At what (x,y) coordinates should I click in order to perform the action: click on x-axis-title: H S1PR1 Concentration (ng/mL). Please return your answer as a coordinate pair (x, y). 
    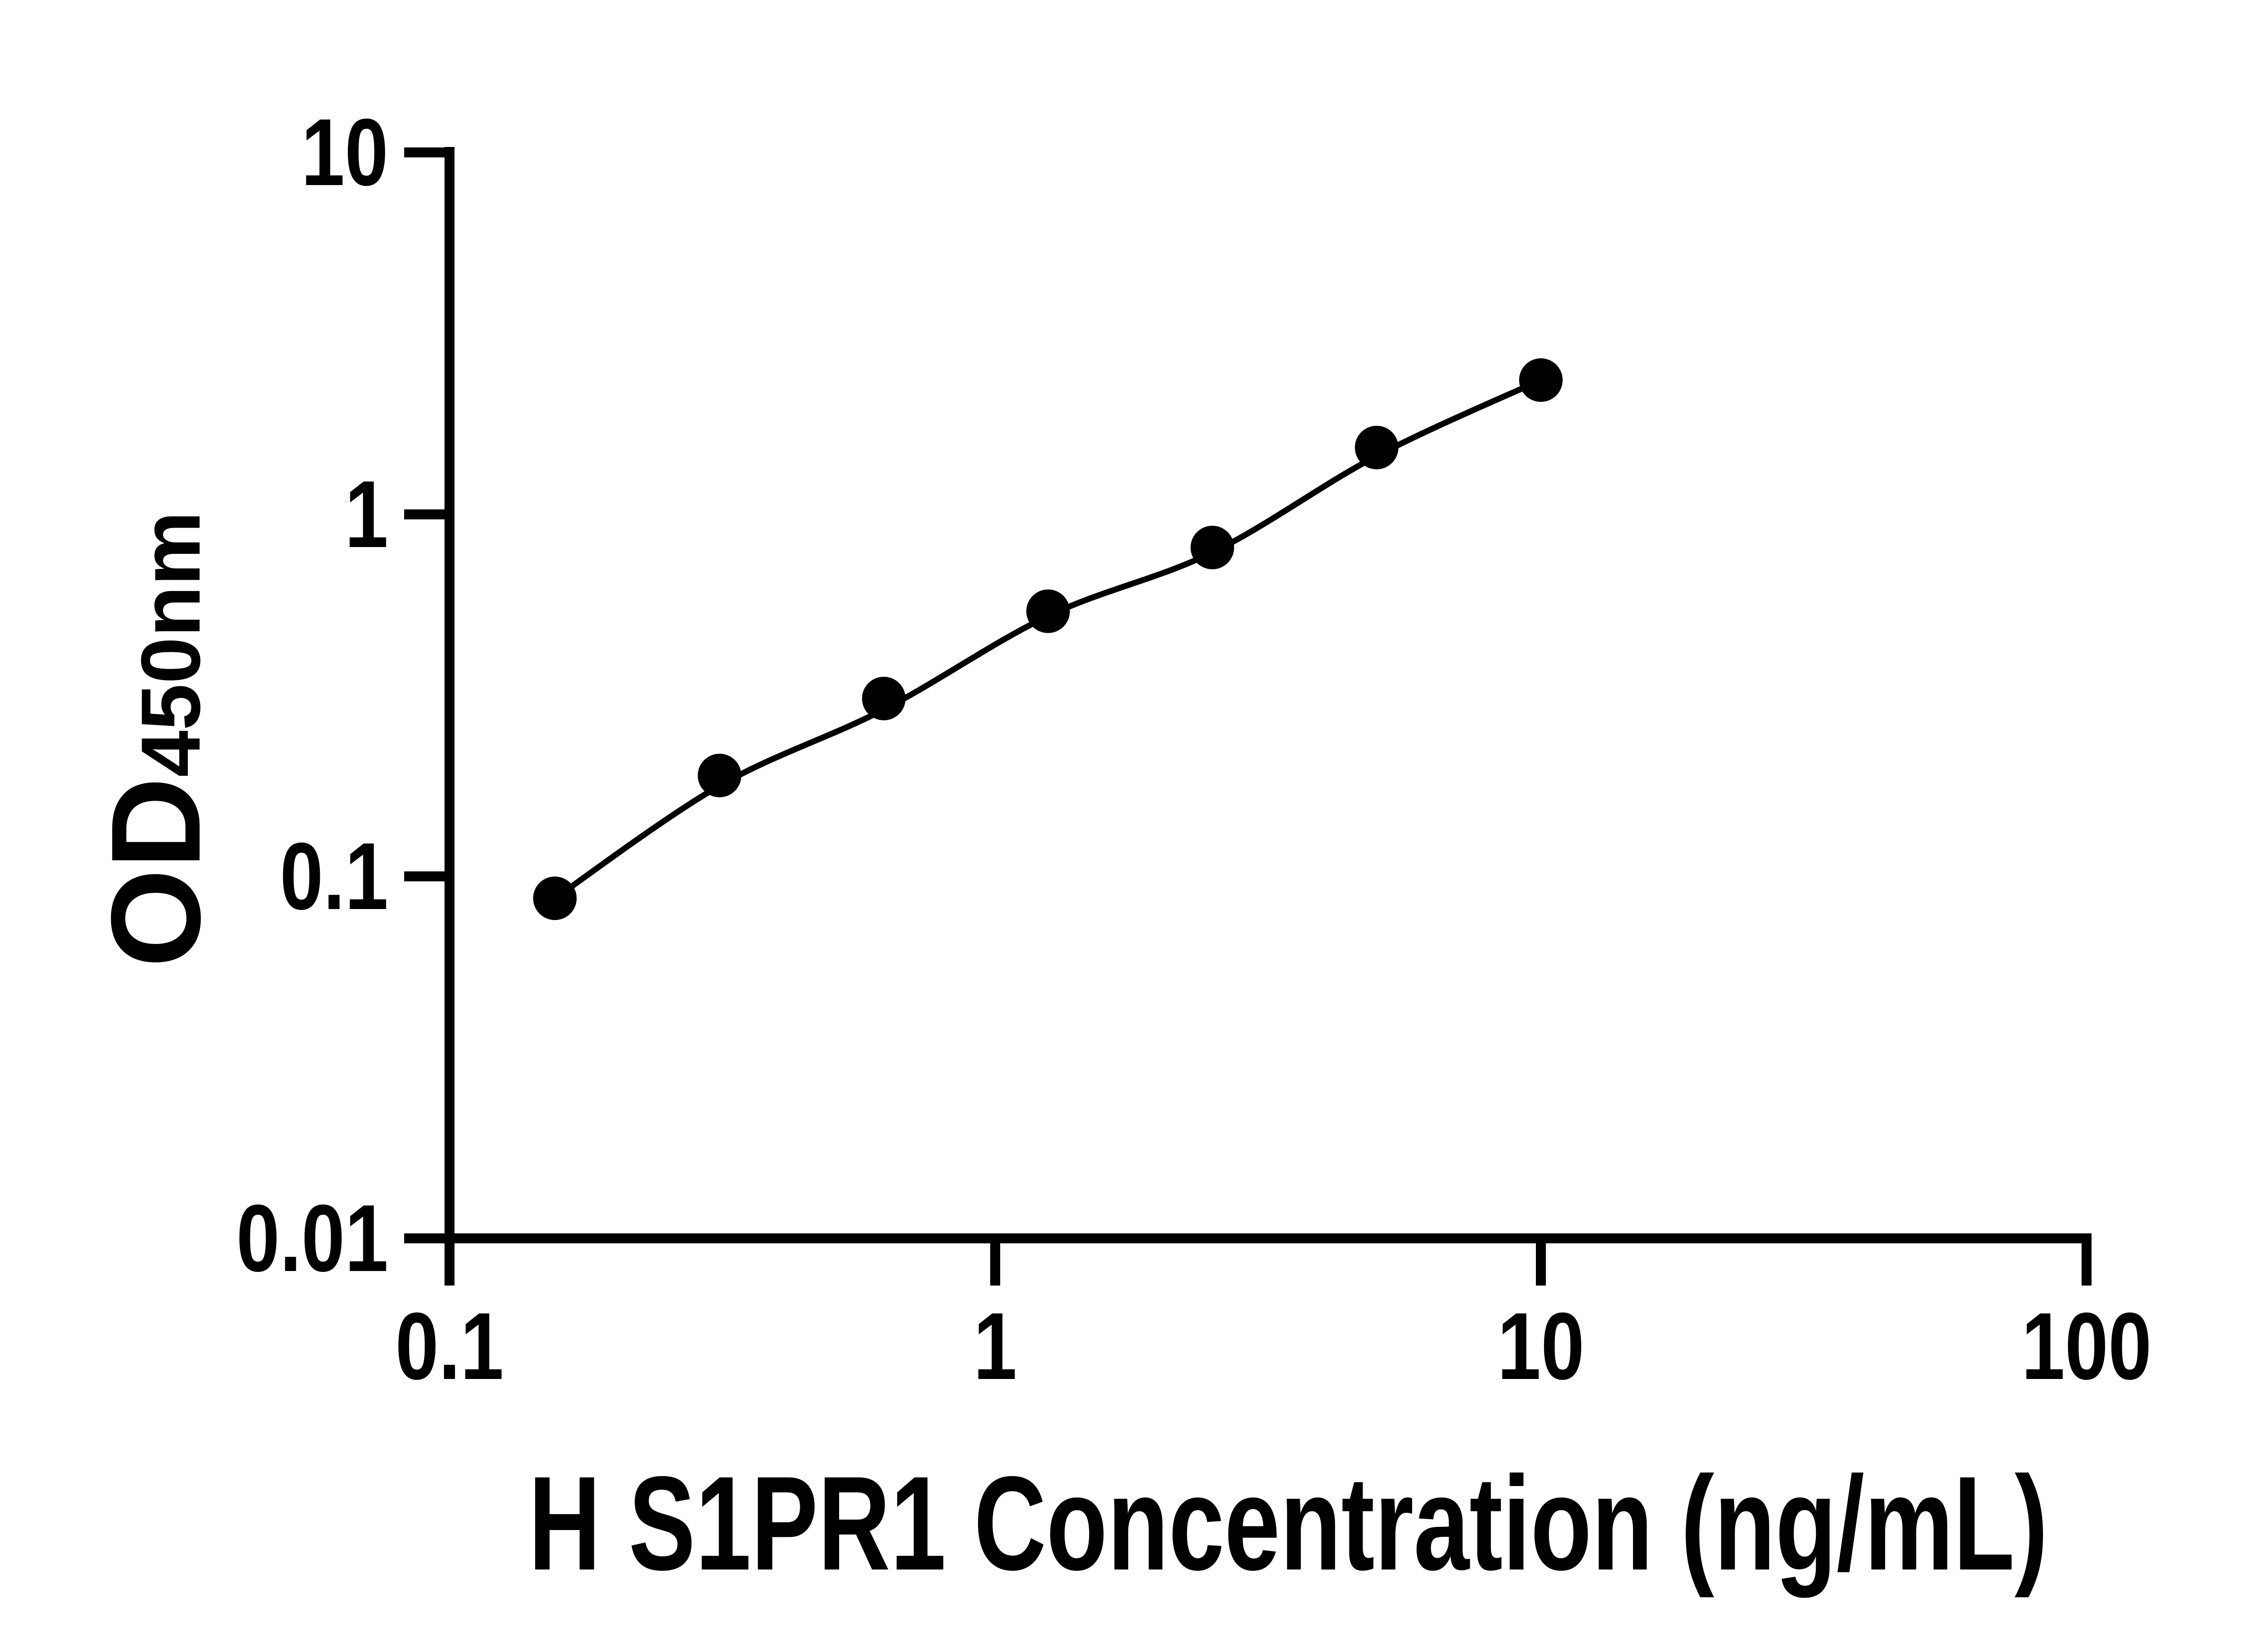
    Looking at the image, I should click on (1288, 1523).